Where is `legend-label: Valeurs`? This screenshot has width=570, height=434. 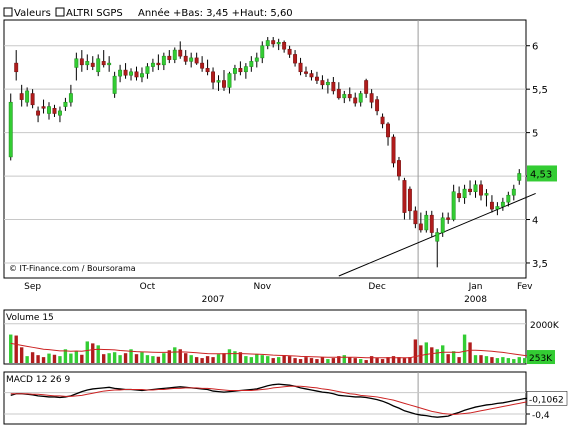
legend-label: Valeurs is located at coordinates (32, 13).